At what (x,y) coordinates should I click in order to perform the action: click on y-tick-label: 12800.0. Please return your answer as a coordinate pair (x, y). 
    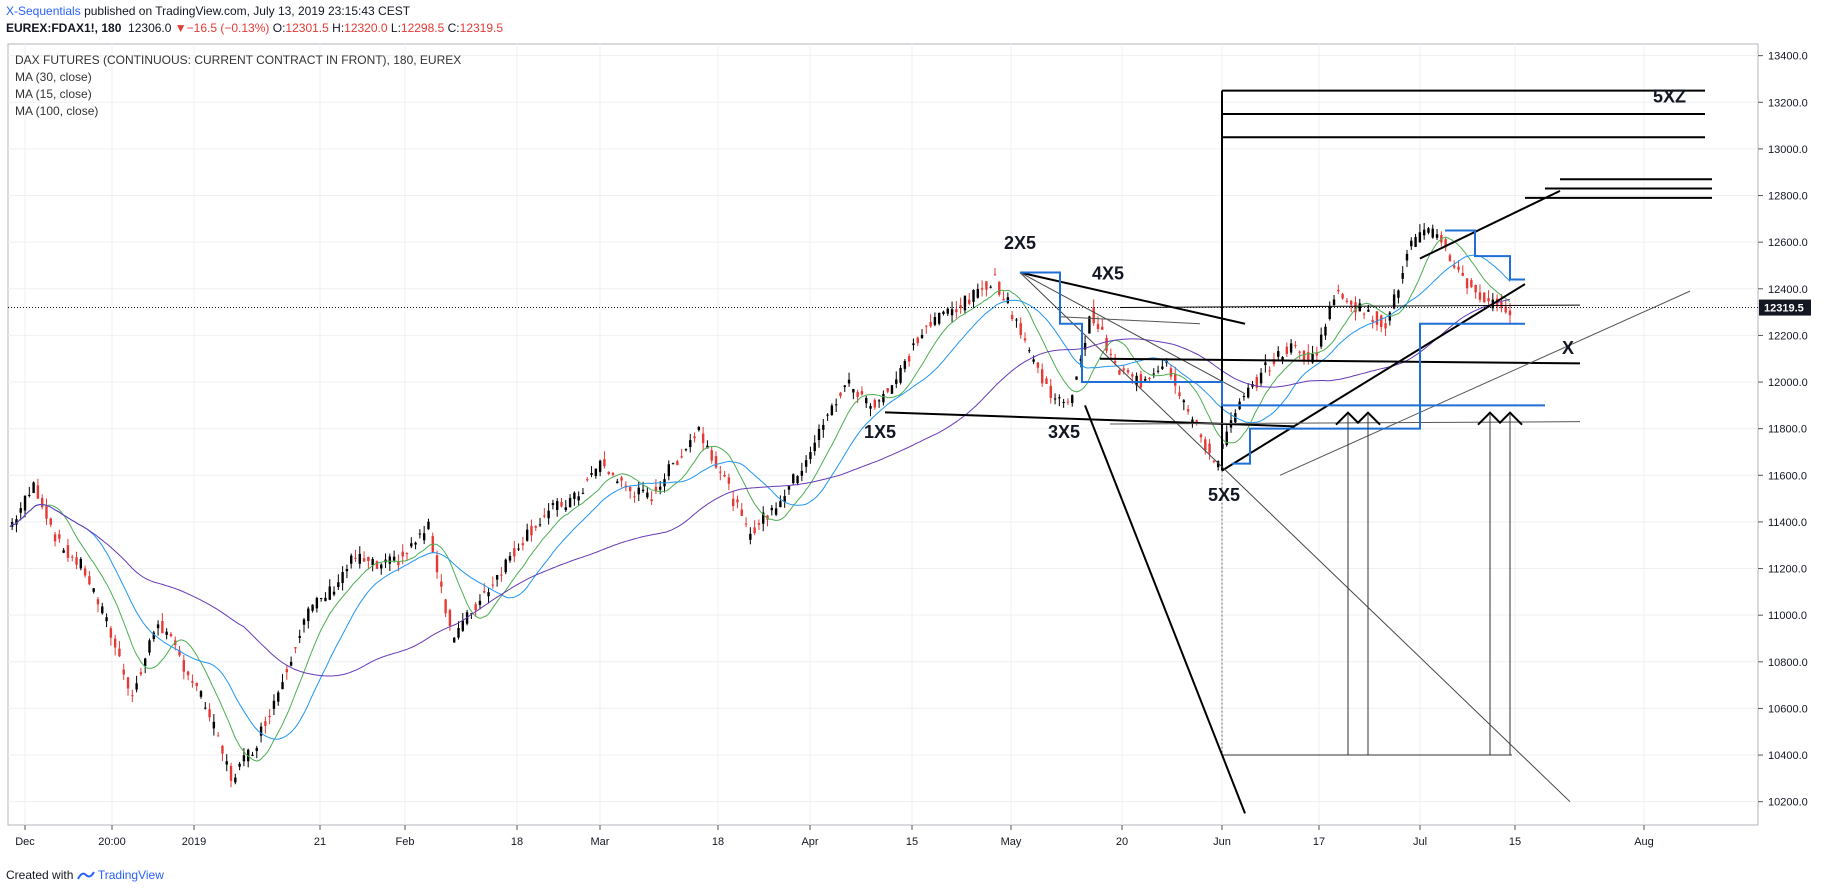
    Looking at the image, I should click on (1788, 197).